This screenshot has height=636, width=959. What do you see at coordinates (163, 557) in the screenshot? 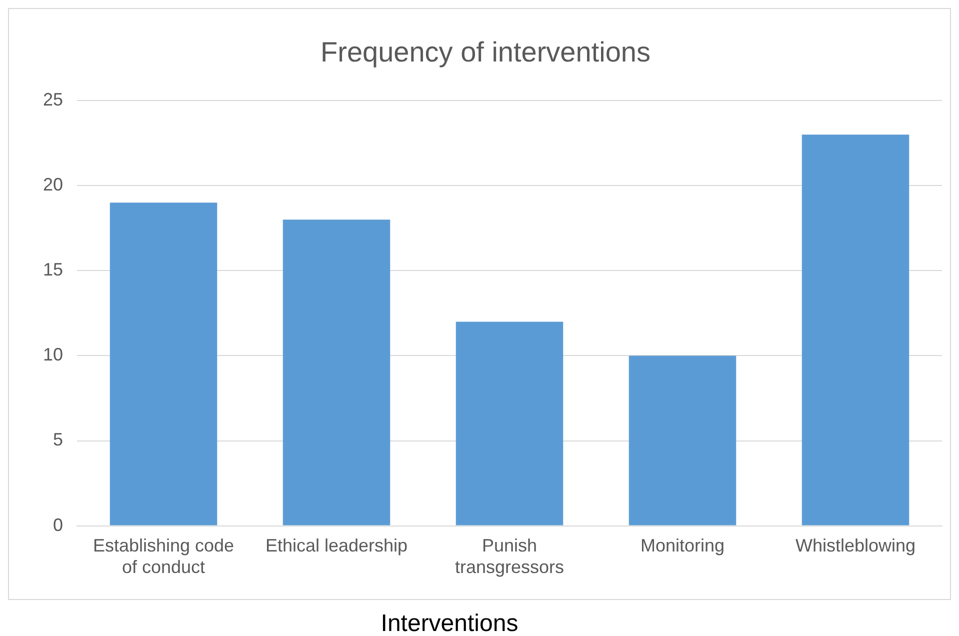
I see `x-tick-label: Establishing code of conduct` at bounding box center [163, 557].